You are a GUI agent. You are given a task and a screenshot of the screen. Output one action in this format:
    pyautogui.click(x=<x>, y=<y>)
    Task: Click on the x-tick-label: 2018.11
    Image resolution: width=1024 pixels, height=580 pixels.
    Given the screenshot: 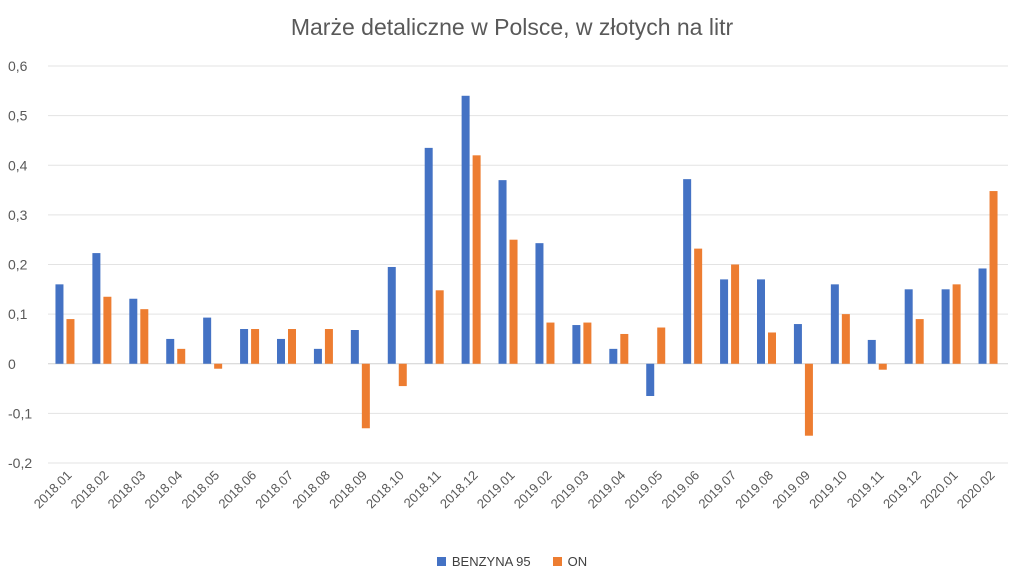 What is the action you would take?
    pyautogui.click(x=422, y=489)
    